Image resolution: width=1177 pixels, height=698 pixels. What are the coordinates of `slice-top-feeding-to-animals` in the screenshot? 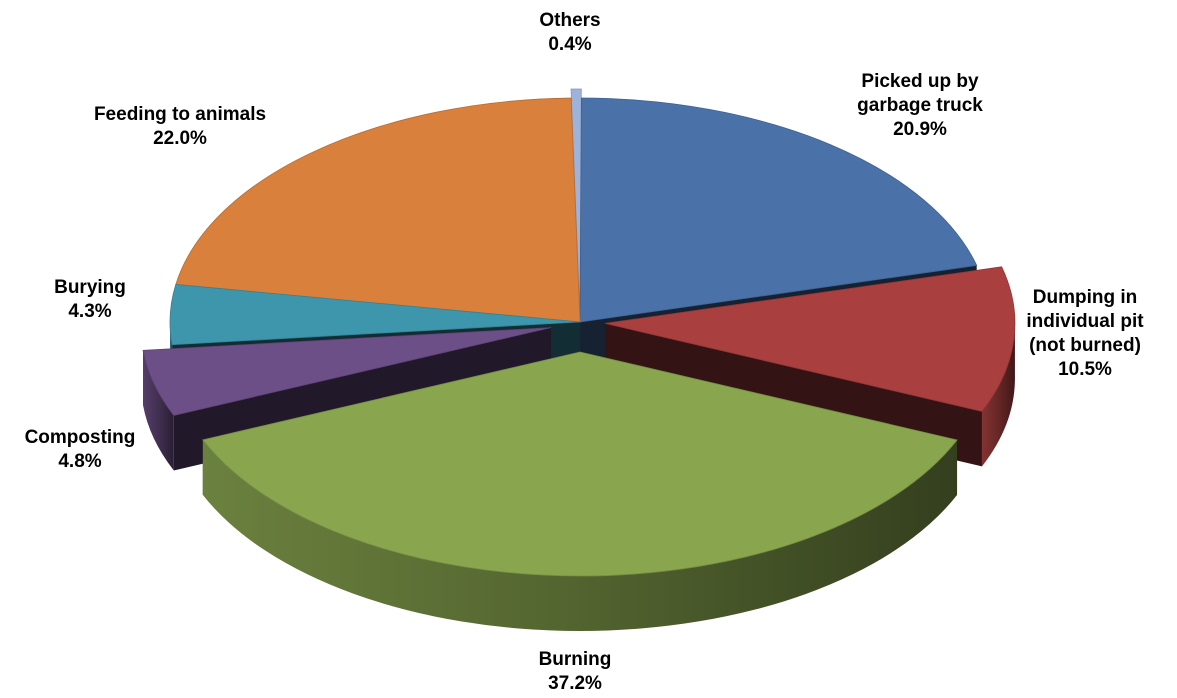 It's located at (378, 210).